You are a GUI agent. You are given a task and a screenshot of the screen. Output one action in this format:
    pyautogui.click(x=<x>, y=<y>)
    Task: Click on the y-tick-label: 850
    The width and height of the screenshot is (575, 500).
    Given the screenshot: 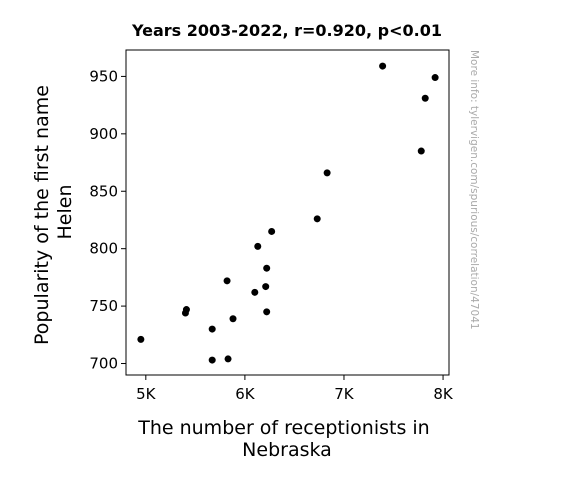 What is the action you would take?
    pyautogui.click(x=103, y=191)
    